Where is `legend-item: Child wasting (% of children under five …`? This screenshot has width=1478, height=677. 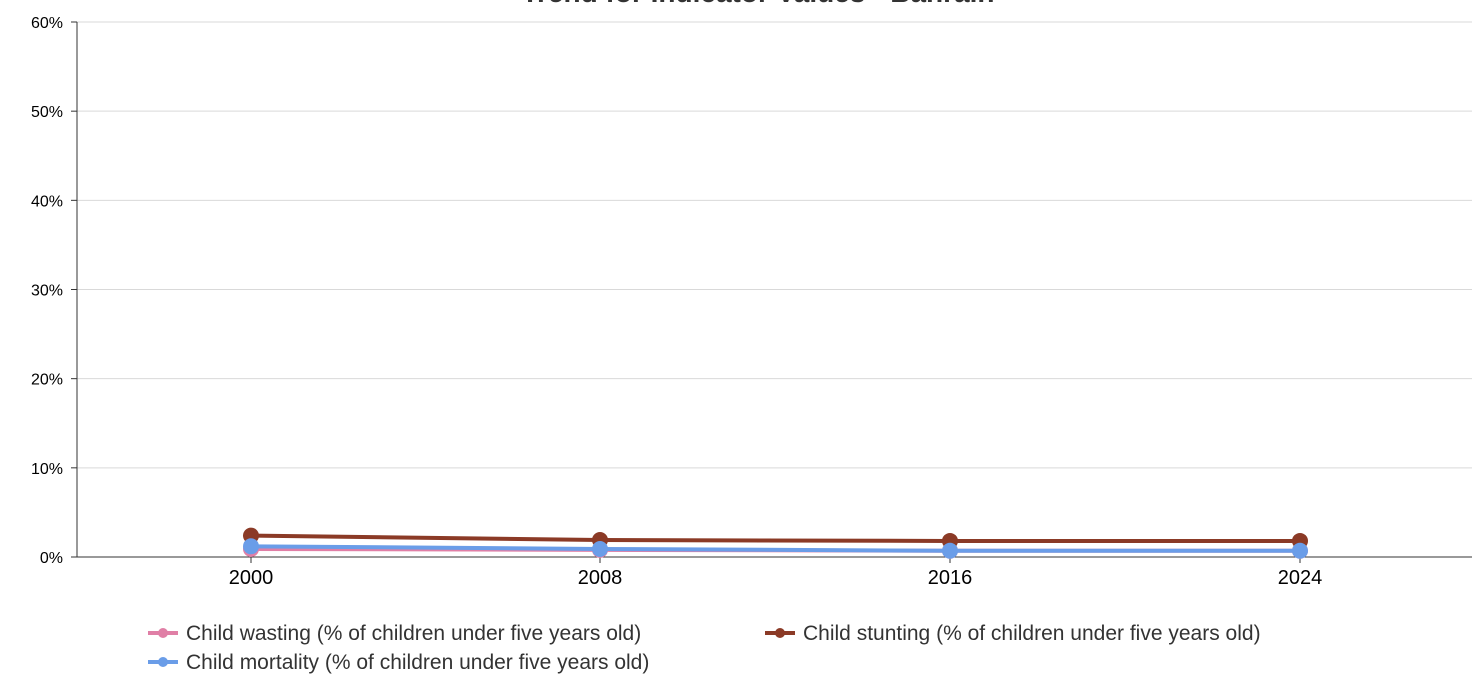
legend-item: Child wasting (% of children under five … is located at coordinates (394, 633).